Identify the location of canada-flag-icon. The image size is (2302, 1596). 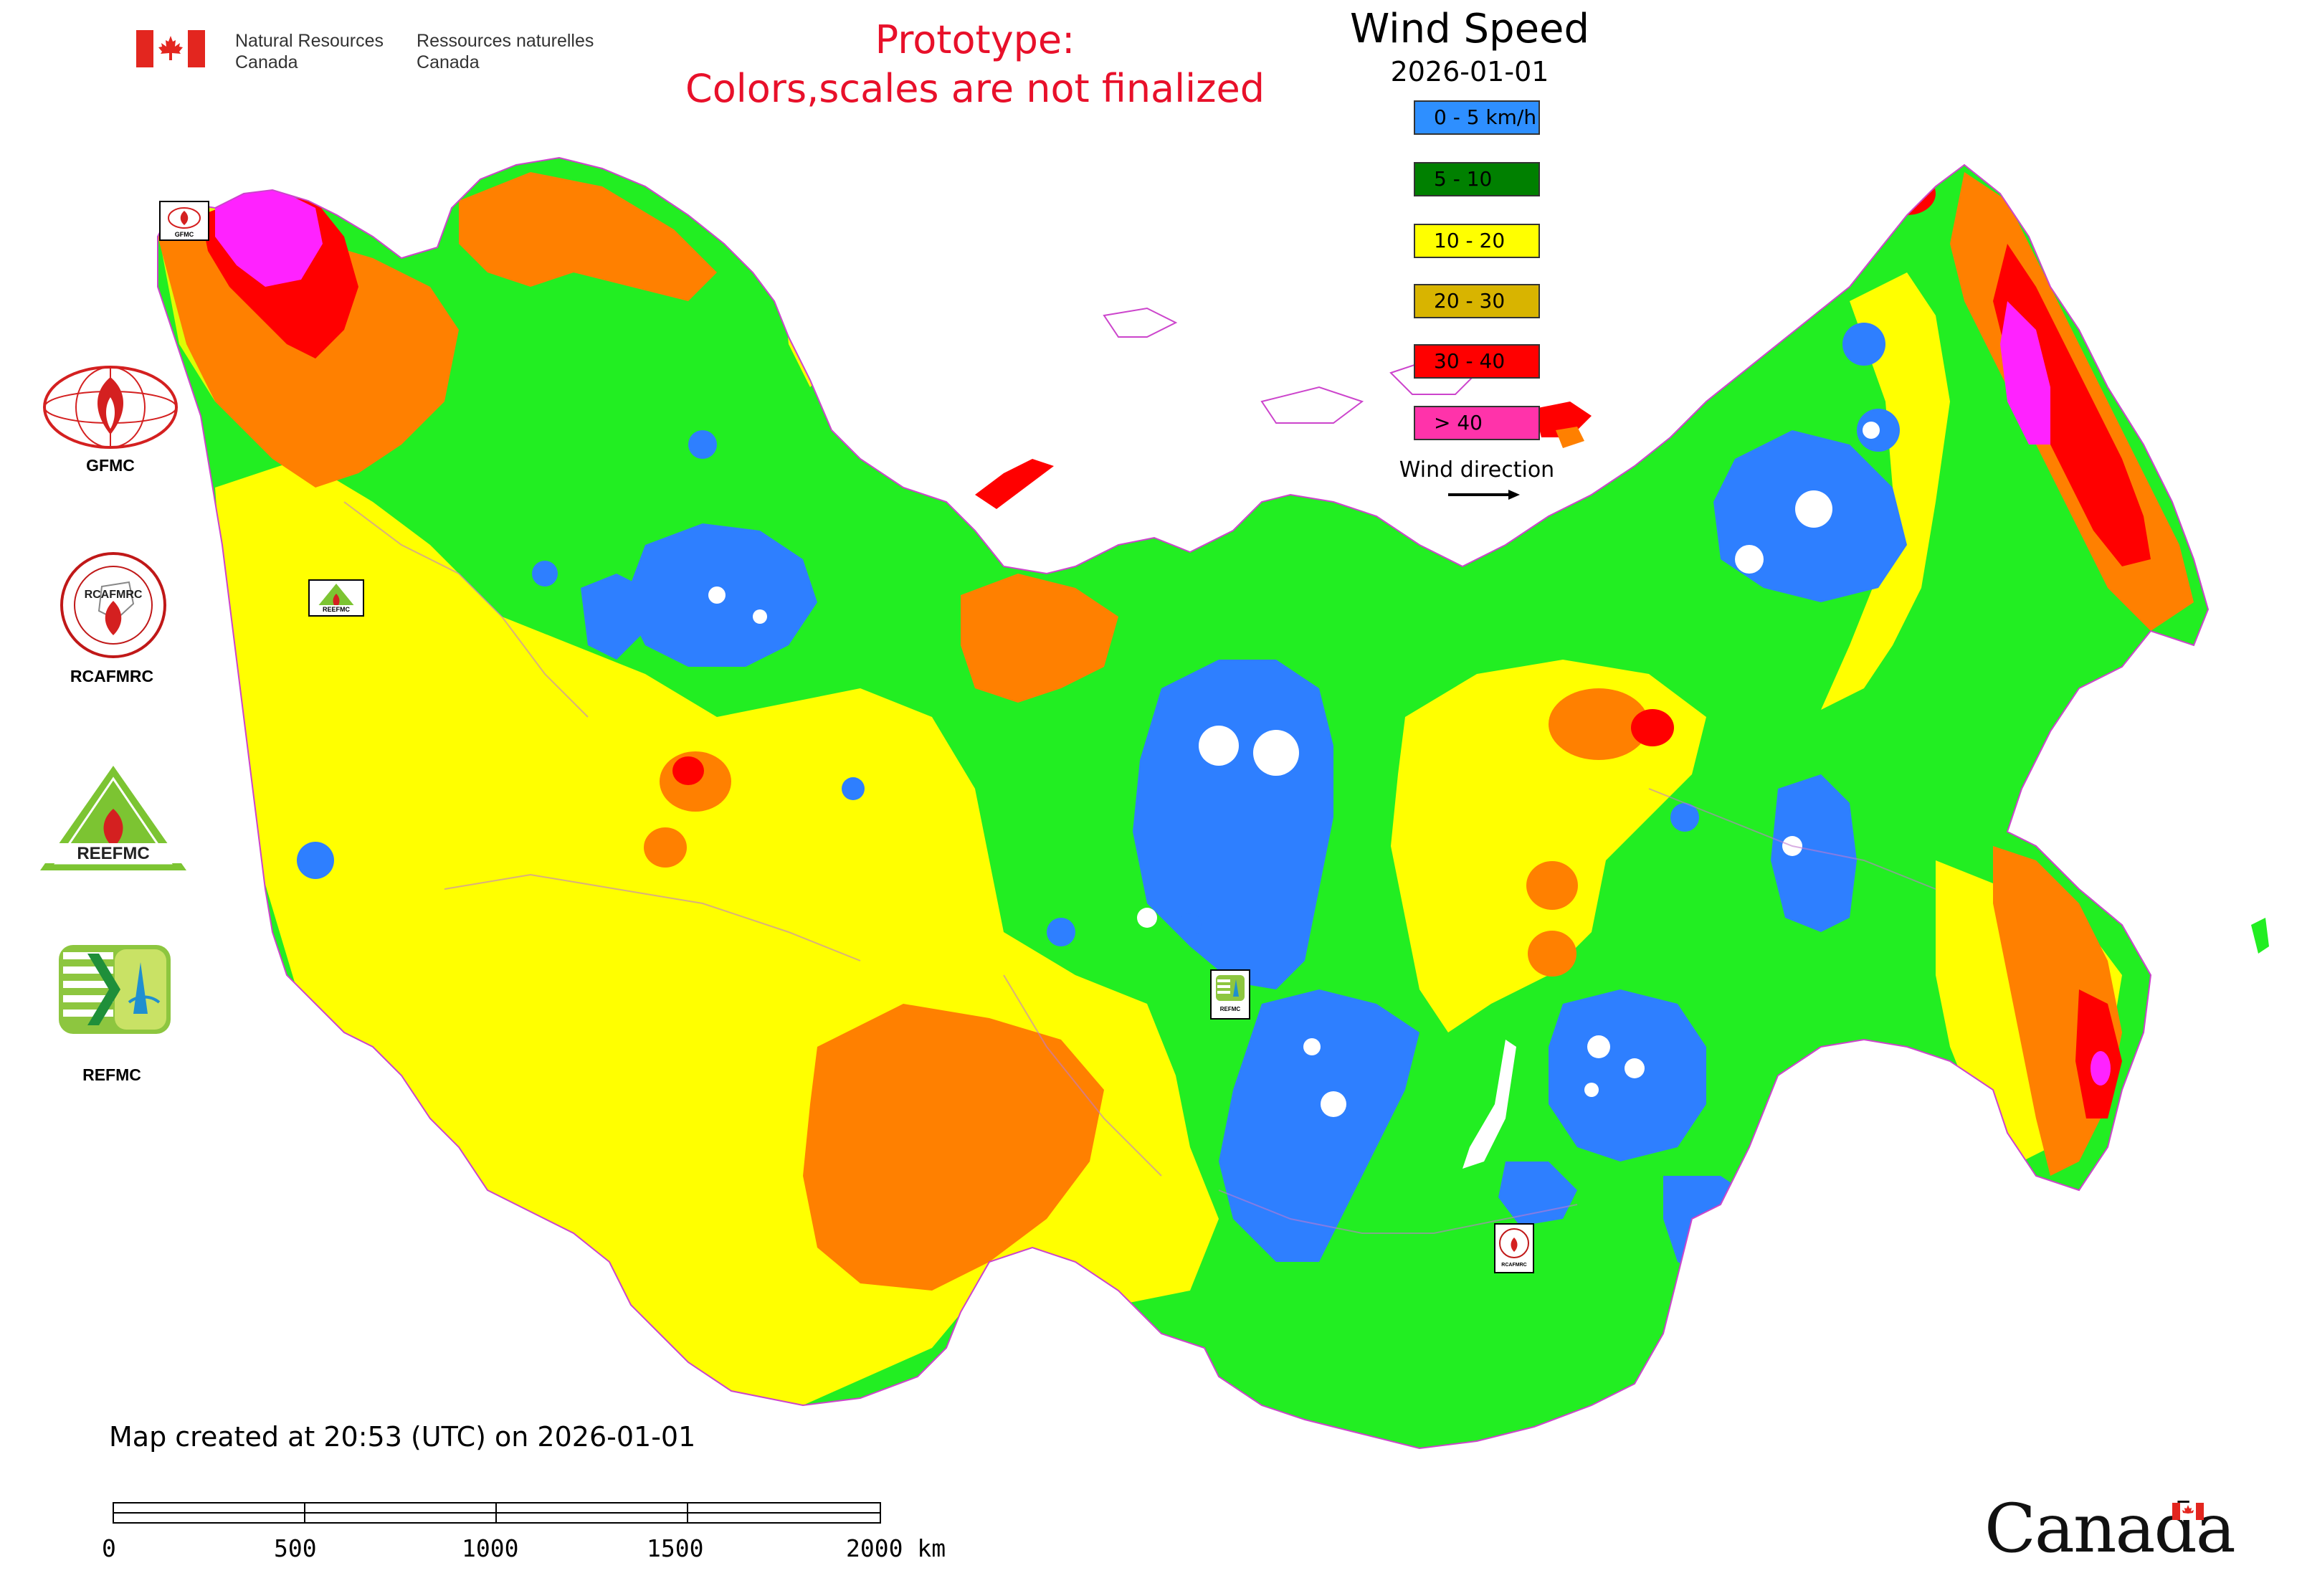
(170, 48).